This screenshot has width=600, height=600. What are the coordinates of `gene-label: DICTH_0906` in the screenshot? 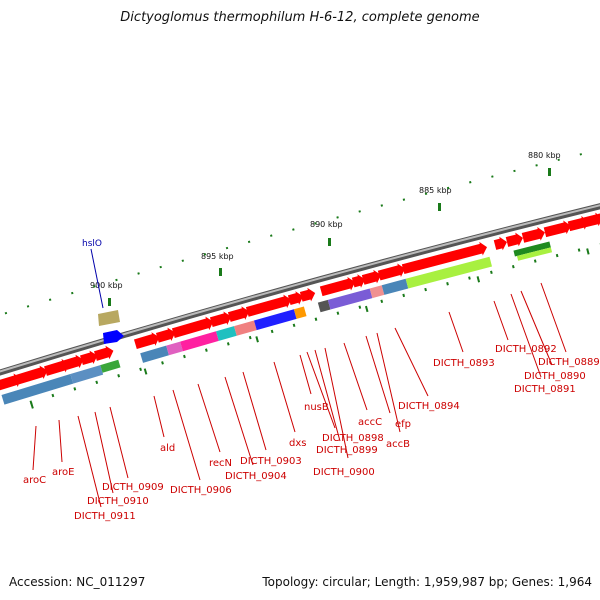 It's located at (201, 490).